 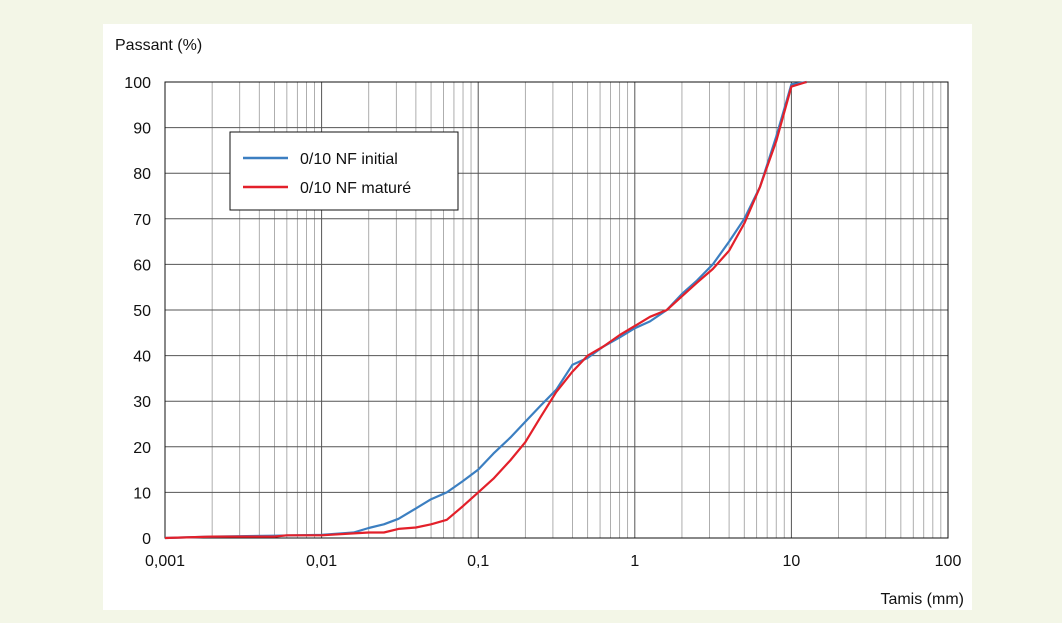 What do you see at coordinates (553, 561) in the screenshot?
I see `x-tick-labels: 0,001 0,01 0,1 1 10 100` at bounding box center [553, 561].